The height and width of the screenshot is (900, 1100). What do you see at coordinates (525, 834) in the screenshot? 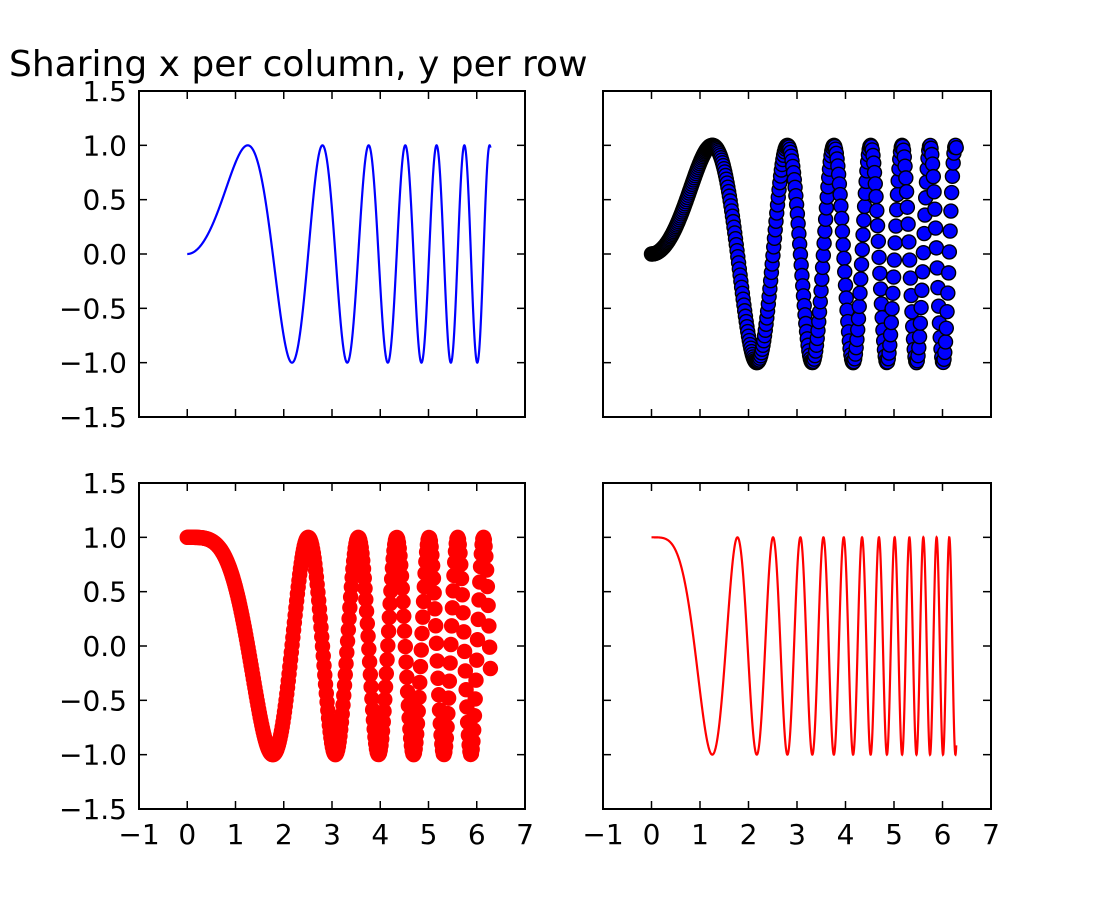
I see `x-tick-label: 7` at bounding box center [525, 834].